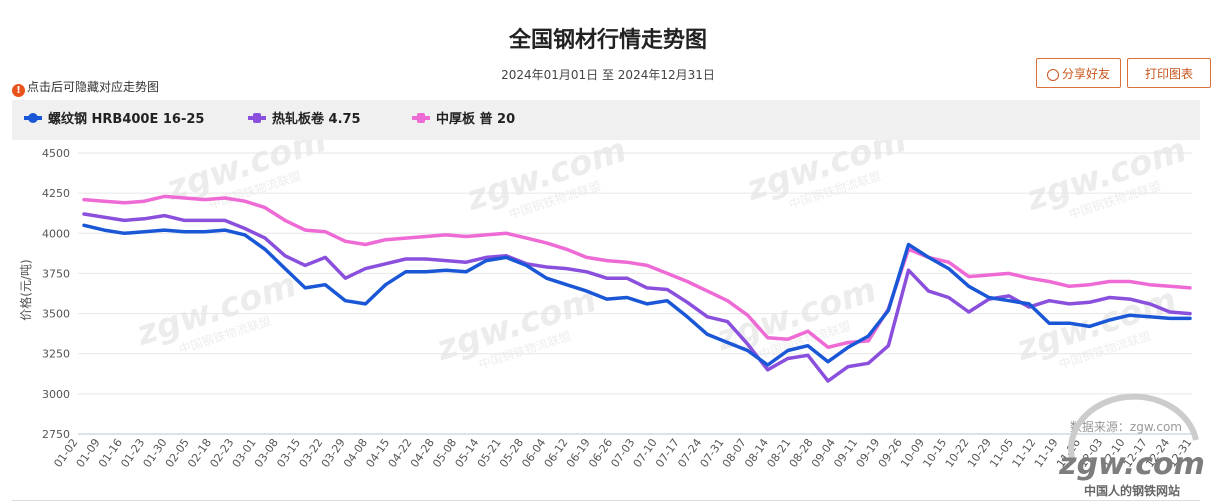  Describe the element at coordinates (56, 314) in the screenshot. I see `y-tick-label: 3500` at that location.